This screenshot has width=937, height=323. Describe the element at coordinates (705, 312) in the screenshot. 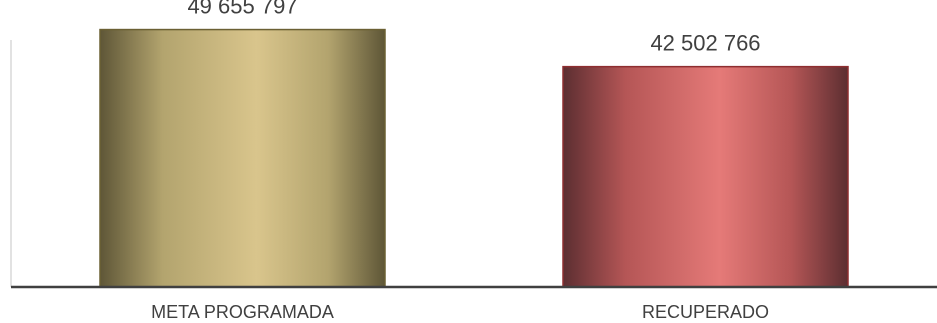

I see `category-label-recuperado: RECUPERADO` at that location.